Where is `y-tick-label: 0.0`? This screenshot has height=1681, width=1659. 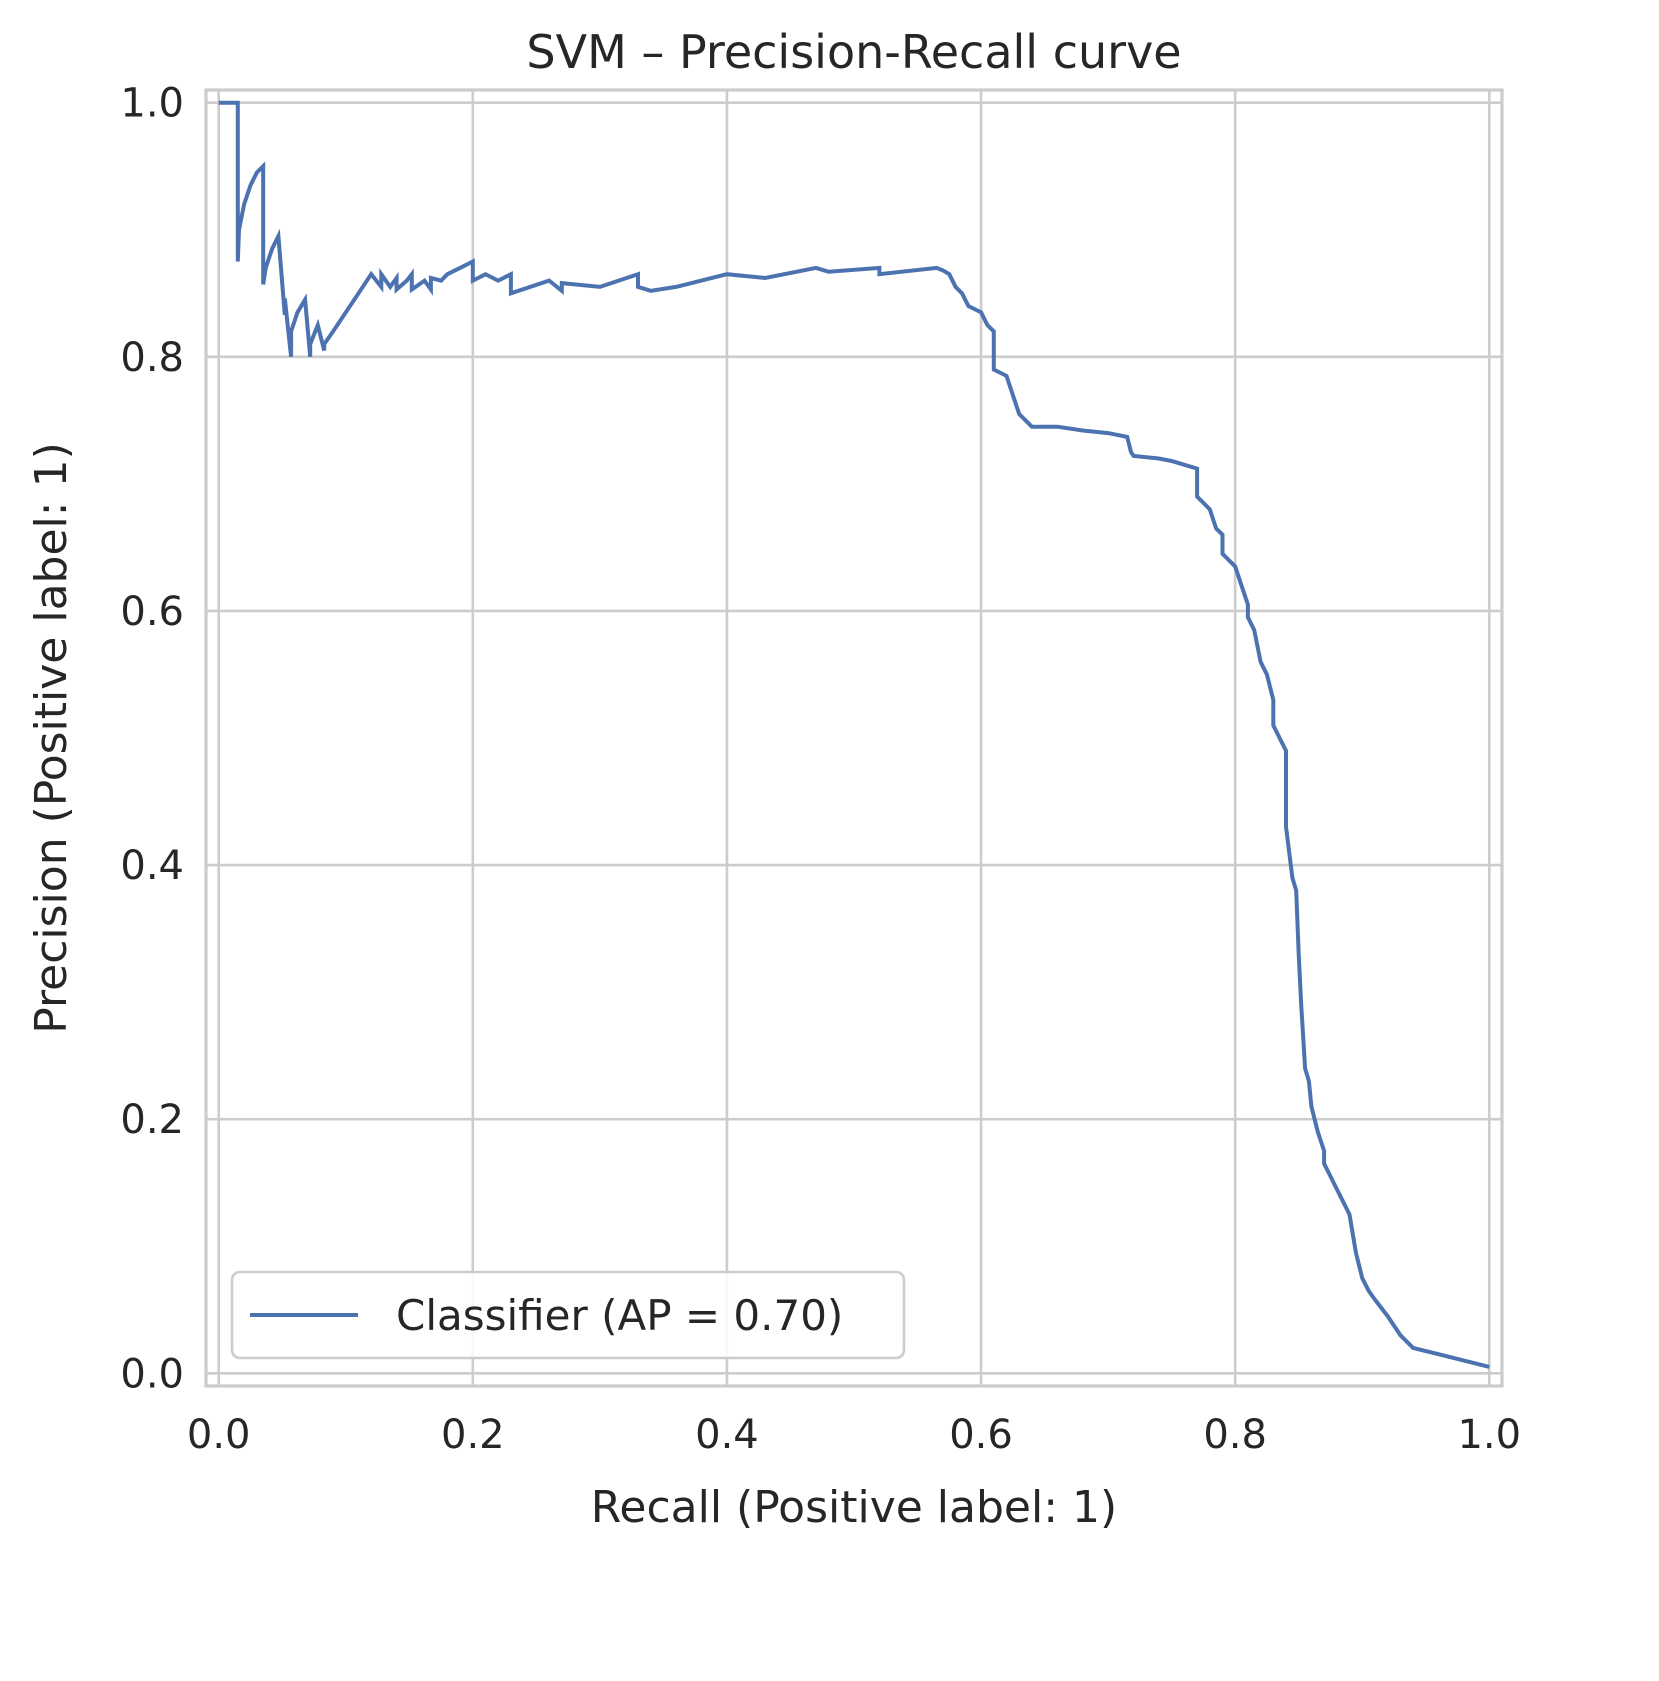
y-tick-label: 0.0 is located at coordinates (152, 1374).